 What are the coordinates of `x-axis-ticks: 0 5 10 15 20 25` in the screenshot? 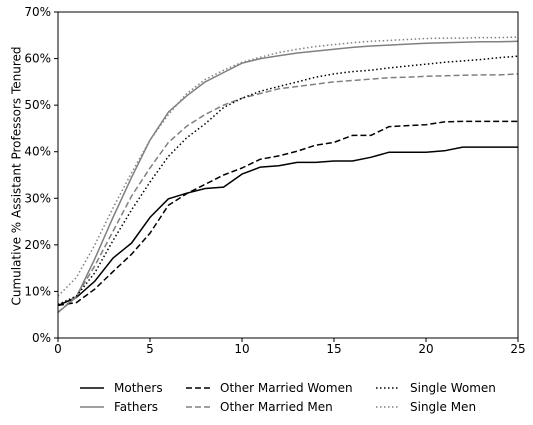 It's located at (290, 347).